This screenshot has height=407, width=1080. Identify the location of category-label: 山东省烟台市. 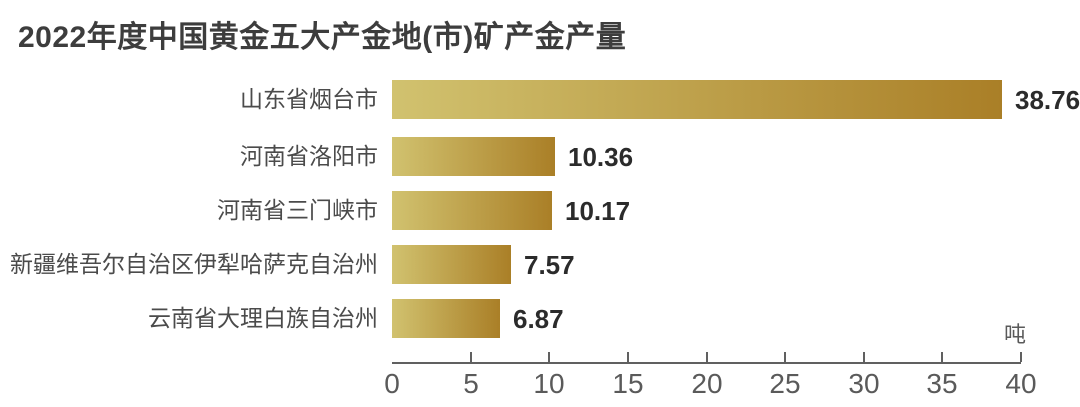
(309, 99).